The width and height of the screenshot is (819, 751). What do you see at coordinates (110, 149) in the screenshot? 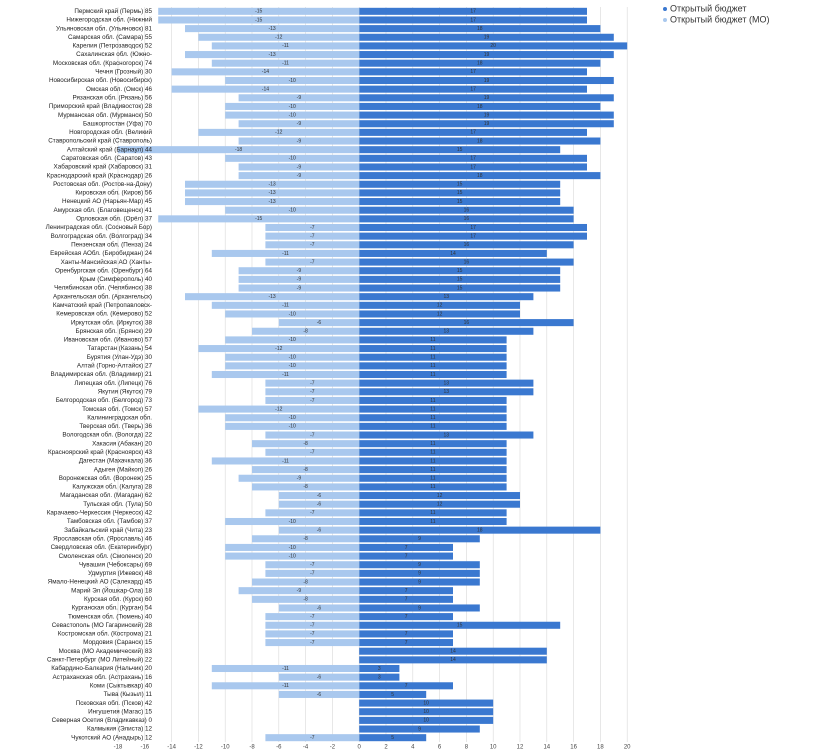
I see `category-label: Алтайский край (Барнаул) 44` at bounding box center [110, 149].